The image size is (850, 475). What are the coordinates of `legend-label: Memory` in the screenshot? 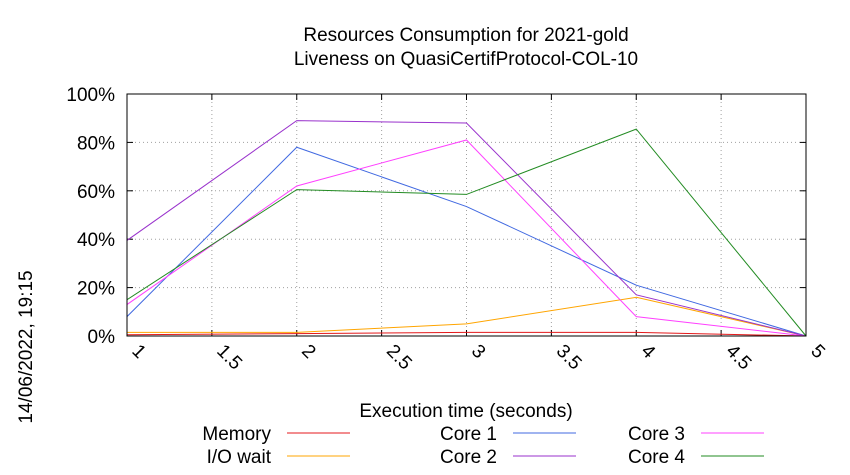 It's located at (236, 434).